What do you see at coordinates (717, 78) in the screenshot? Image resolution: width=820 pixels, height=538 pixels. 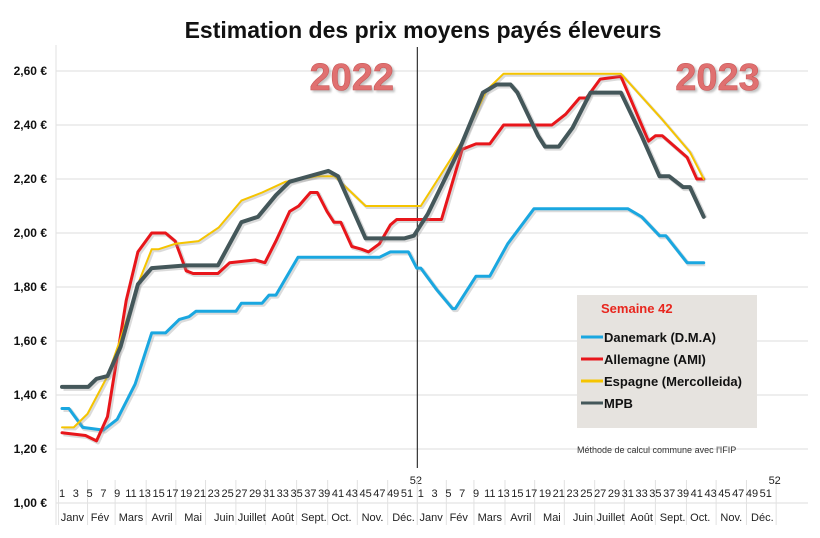 I see `year-label: 2023` at bounding box center [717, 78].